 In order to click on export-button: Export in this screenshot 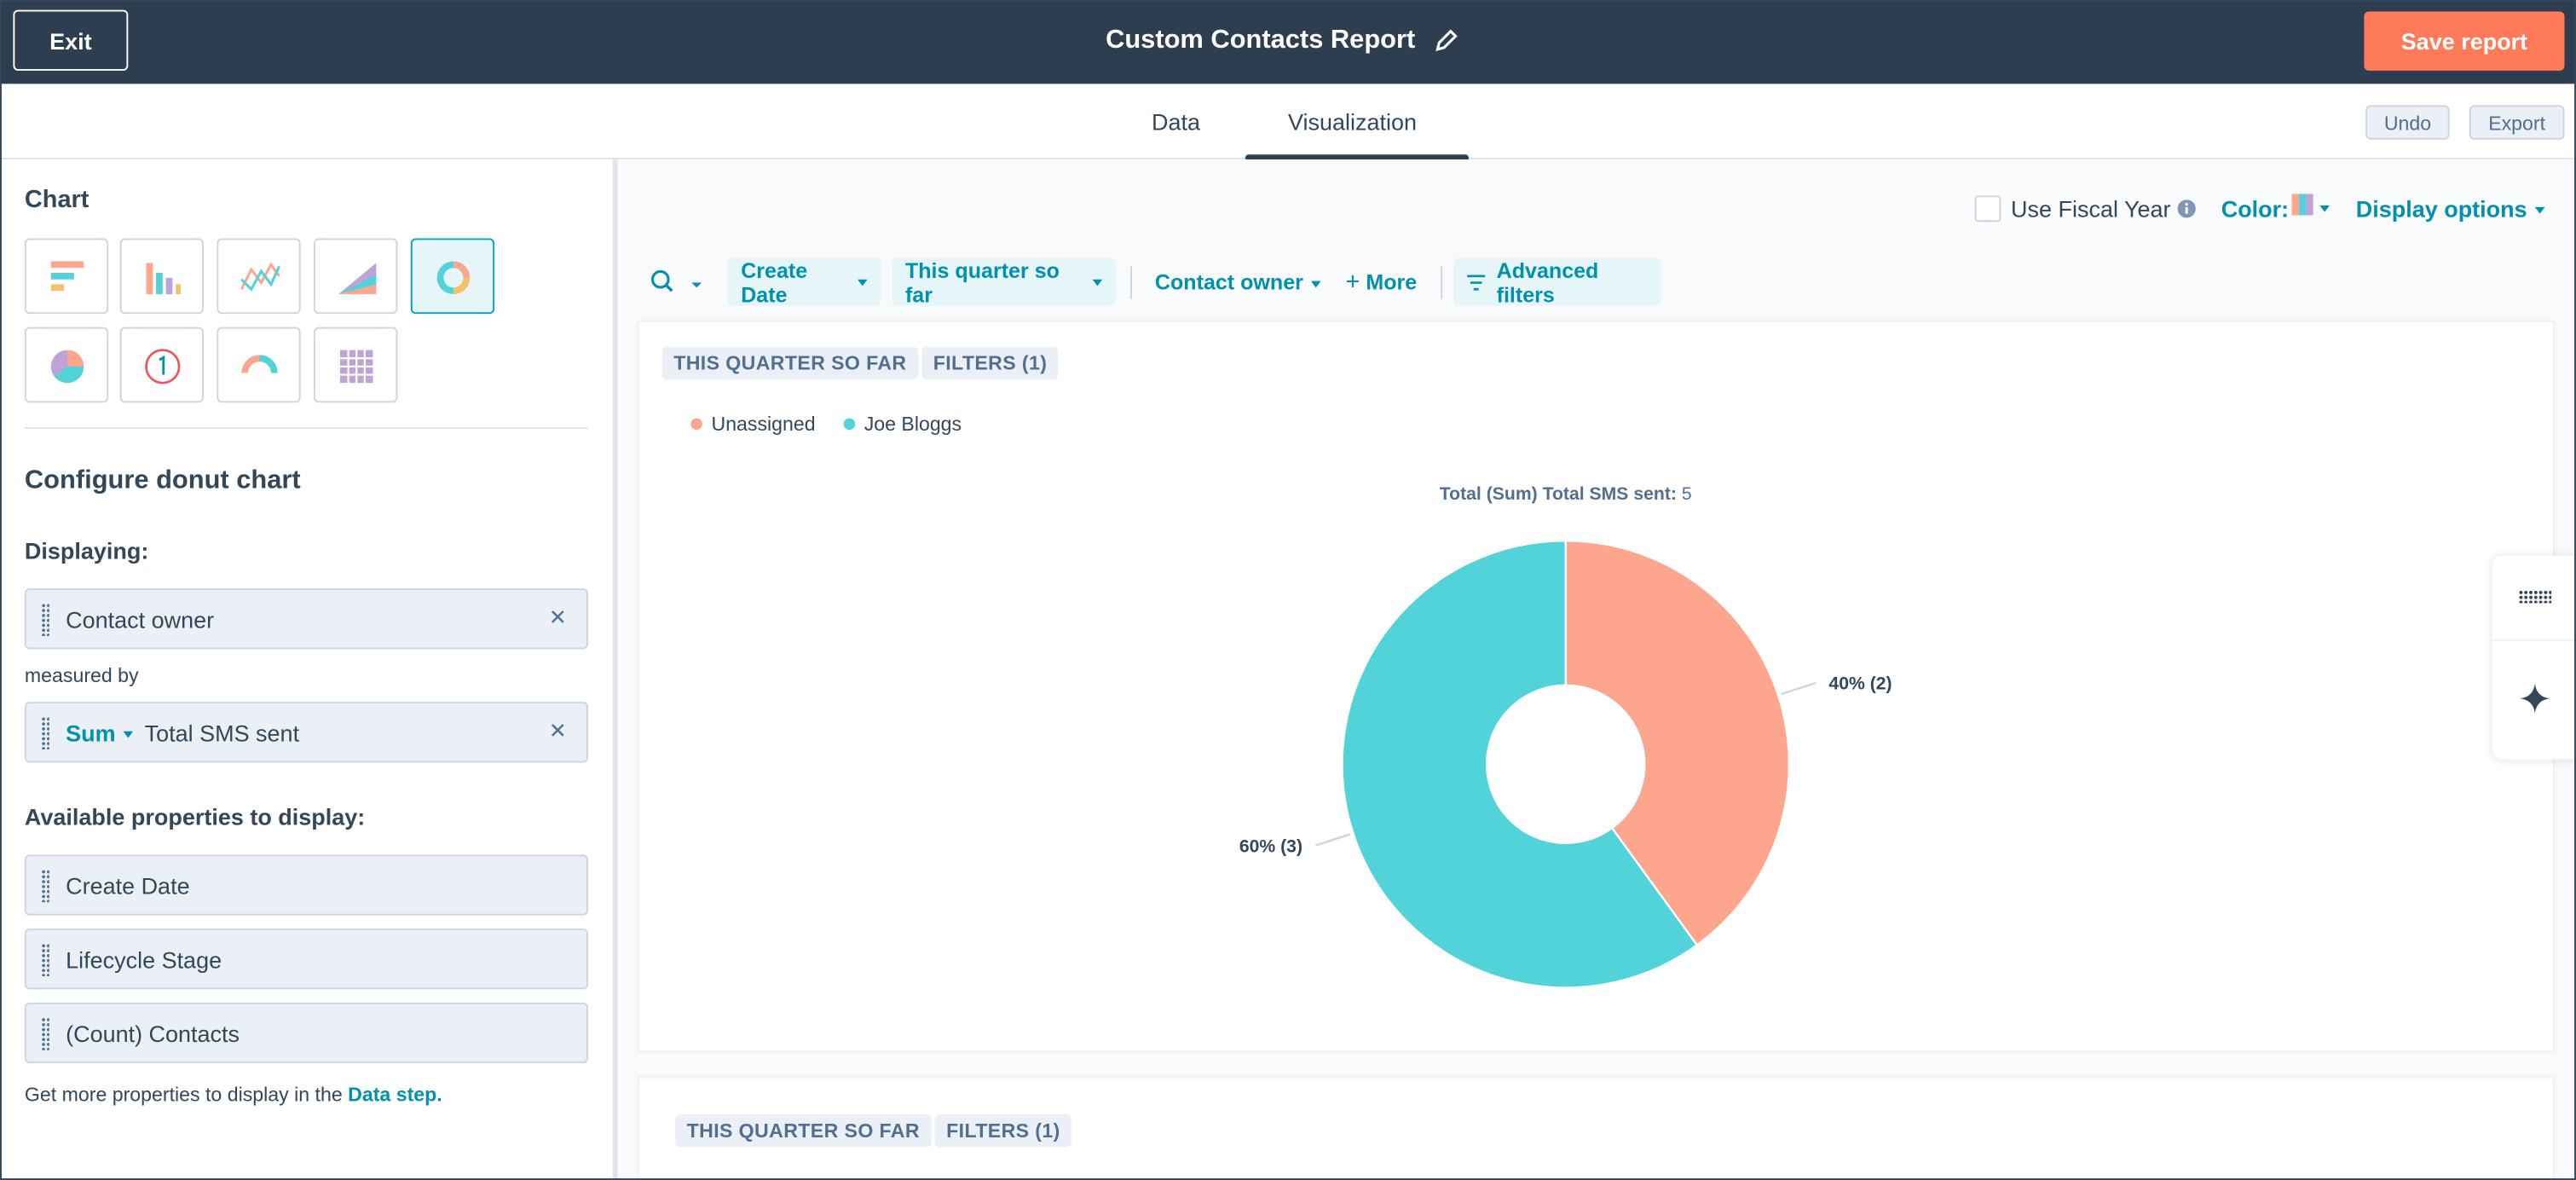, I will do `click(2517, 122)`.